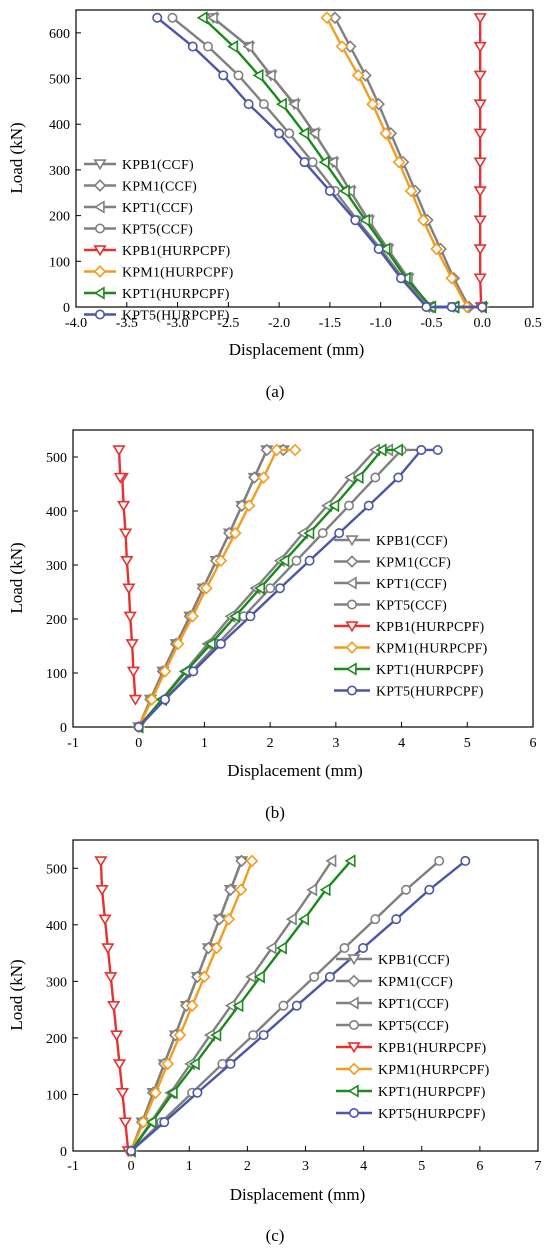 The width and height of the screenshot is (550, 1256). I want to click on y-tick-label: 500, so click(59, 80).